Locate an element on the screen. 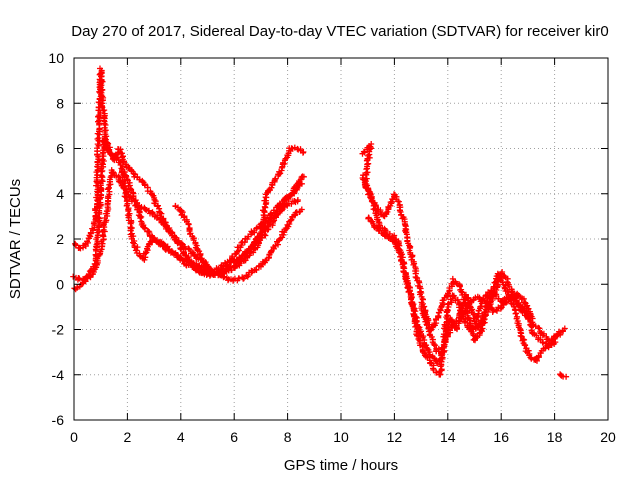 This screenshot has width=640, height=480. x-tick-label: 10 is located at coordinates (341, 437).